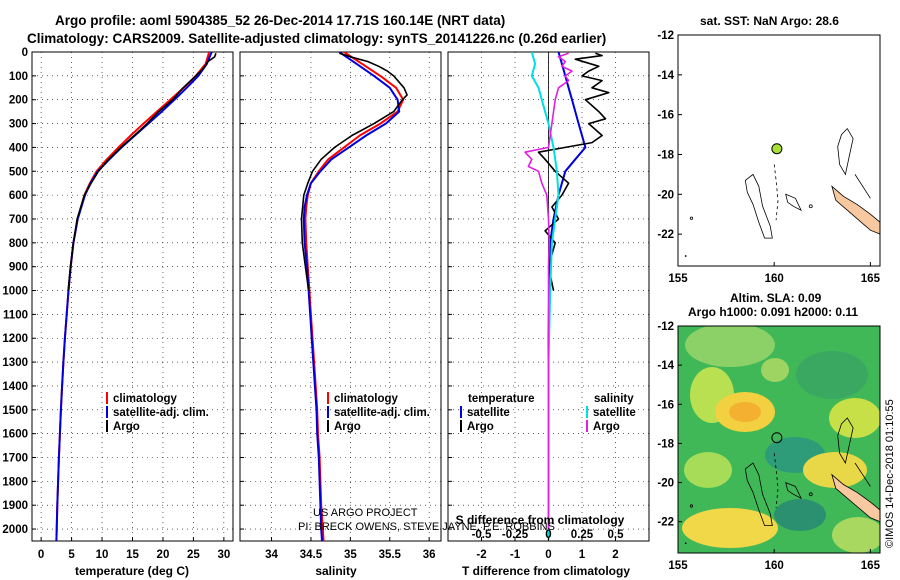  What do you see at coordinates (163, 555) in the screenshot?
I see `x-tick-label: 20` at bounding box center [163, 555].